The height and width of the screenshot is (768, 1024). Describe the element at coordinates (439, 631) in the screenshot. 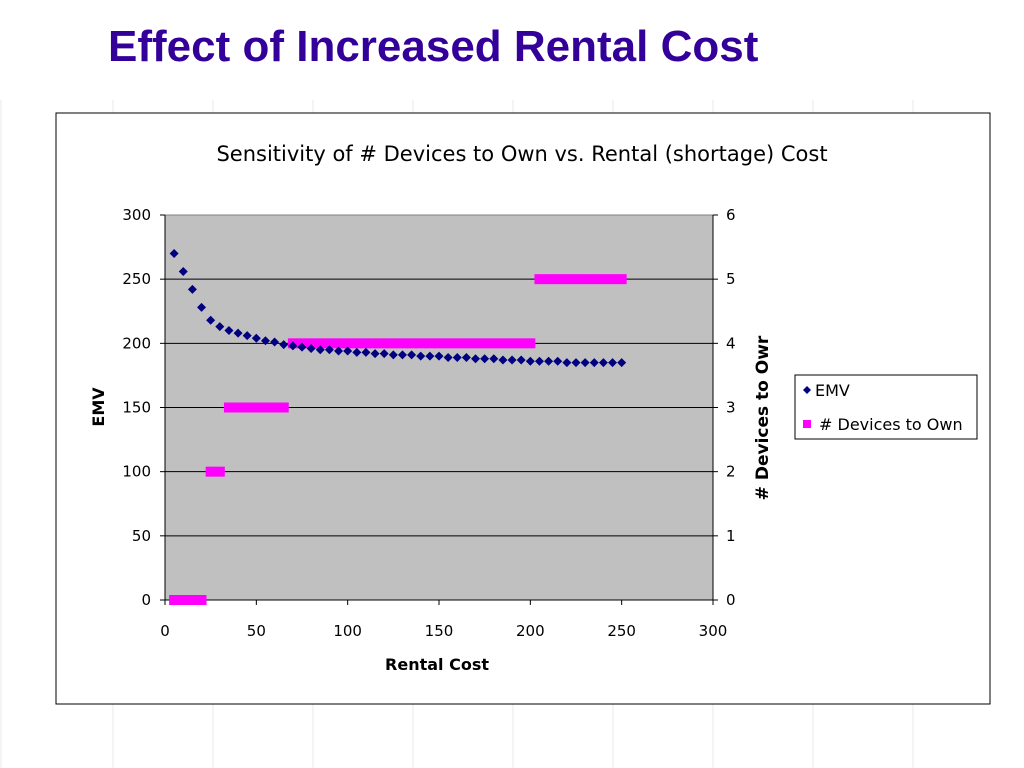

I see `x-tick-label: 150` at that location.